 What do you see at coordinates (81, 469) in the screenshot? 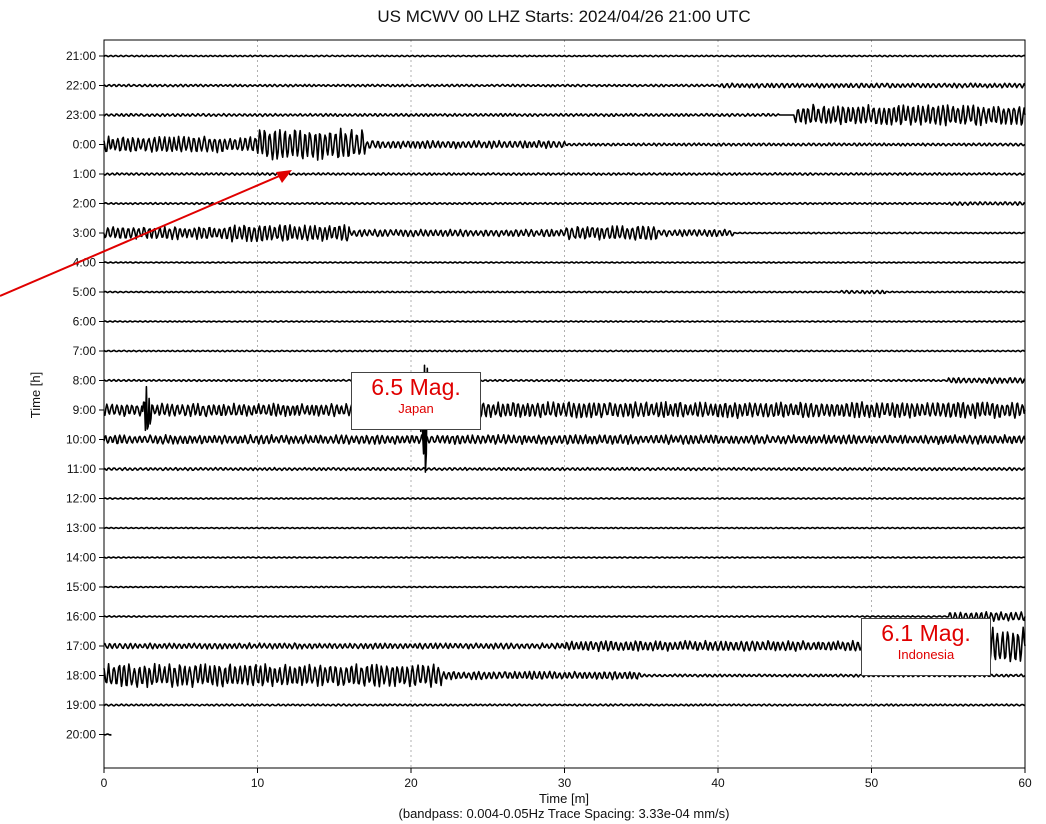
I see `y-tick-label: 11:00` at bounding box center [81, 469].